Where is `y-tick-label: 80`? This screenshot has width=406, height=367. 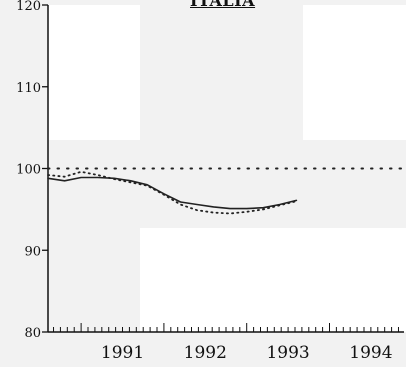 y-tick-label: 80 is located at coordinates (32, 333).